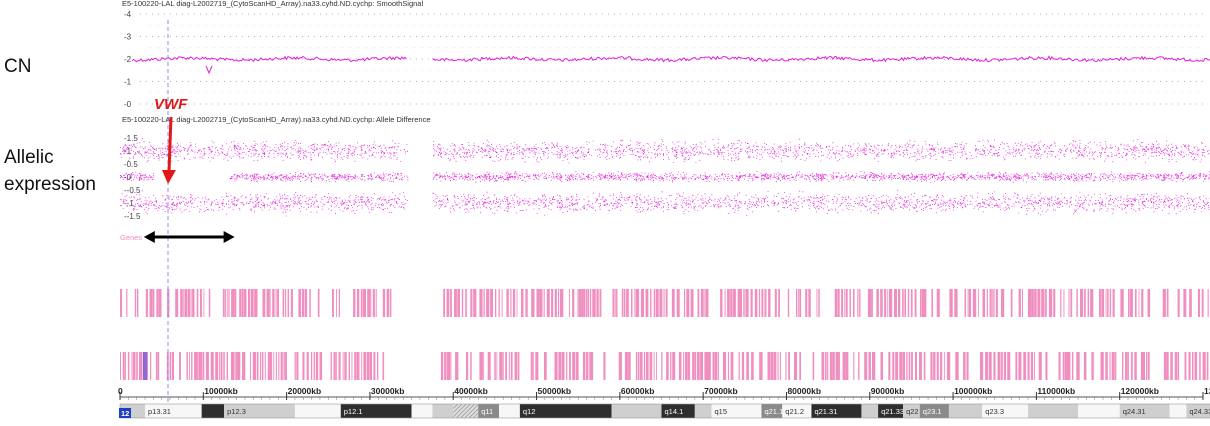  What do you see at coordinates (236, 411) in the screenshot?
I see `band-label: p12.3` at bounding box center [236, 411].